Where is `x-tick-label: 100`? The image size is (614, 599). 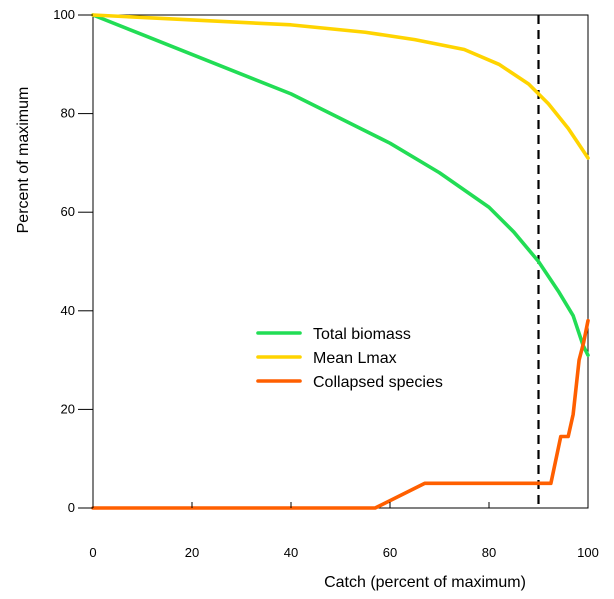 x-tick-label: 100 is located at coordinates (588, 552).